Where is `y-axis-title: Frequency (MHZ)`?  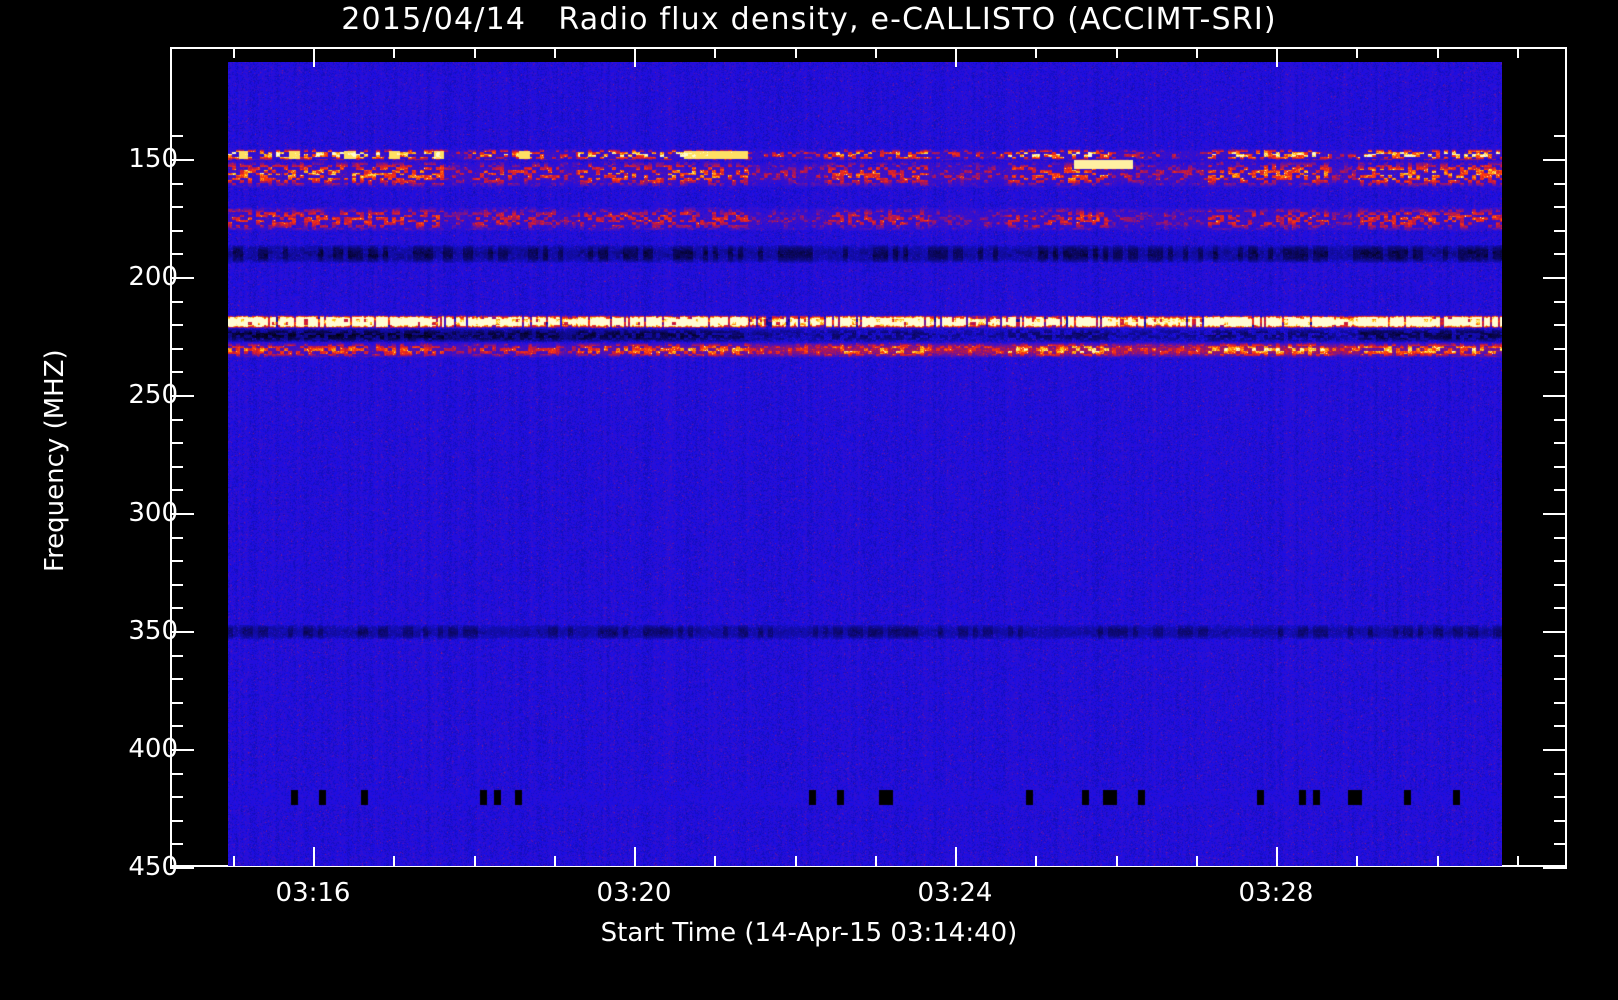 y-axis-title: Frequency (MHZ) is located at coordinates (55, 460).